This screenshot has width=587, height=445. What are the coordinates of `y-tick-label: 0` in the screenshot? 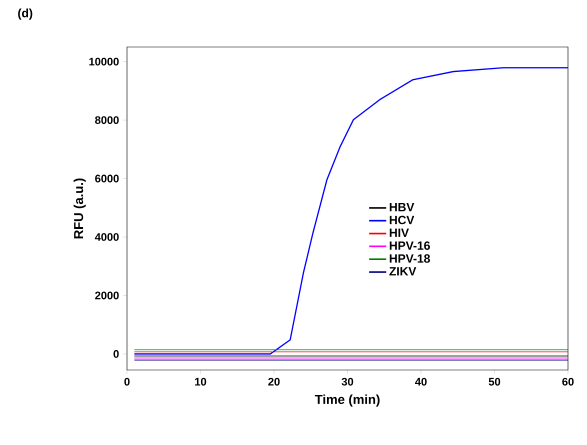 It's located at (116, 354).